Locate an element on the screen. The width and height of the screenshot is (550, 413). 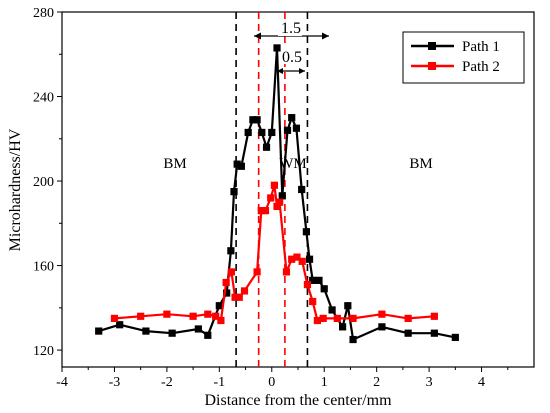
x-tick-label: -1 is located at coordinates (219, 382).